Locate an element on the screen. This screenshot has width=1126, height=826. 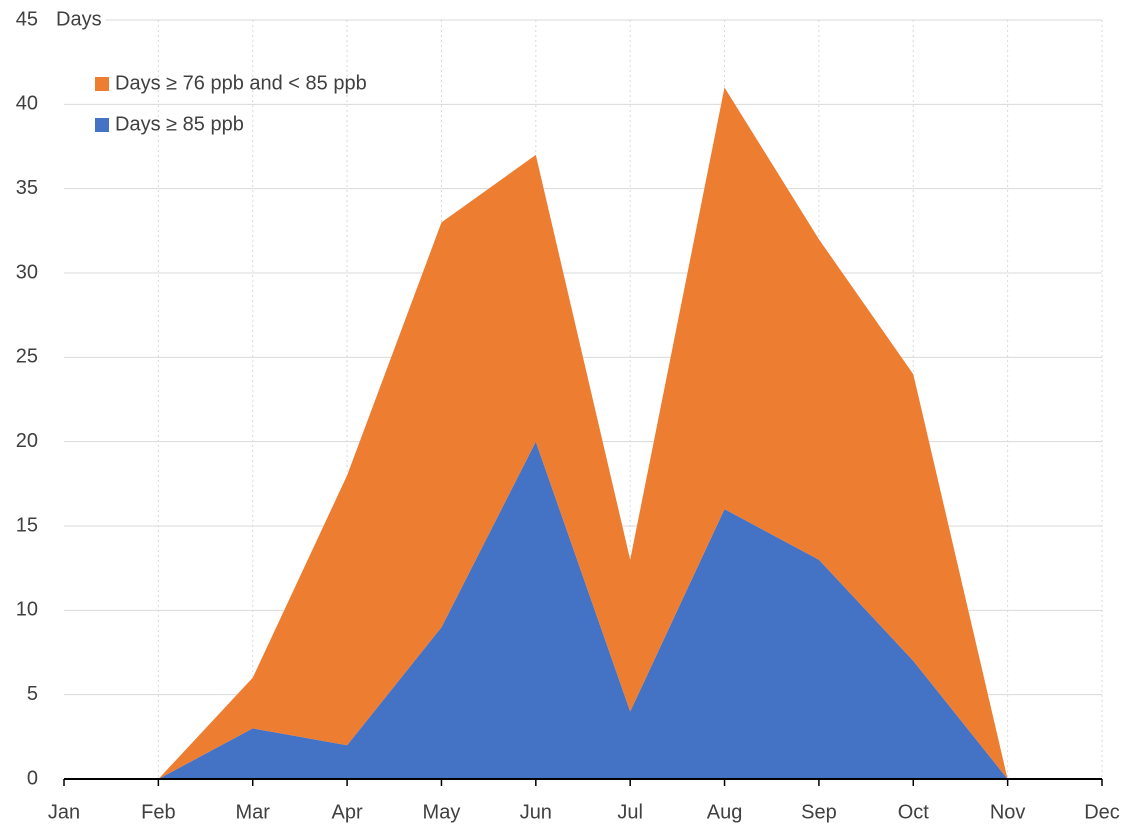
x-tick-label: Jun is located at coordinates (536, 812).